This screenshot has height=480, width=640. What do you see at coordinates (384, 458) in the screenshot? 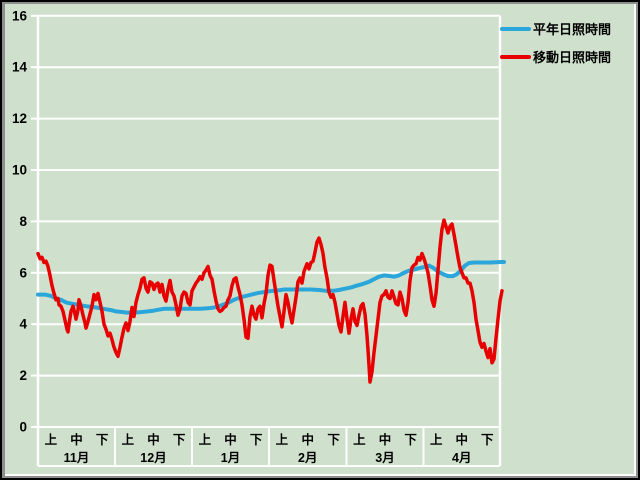
I see `month-label: 3月` at bounding box center [384, 458].